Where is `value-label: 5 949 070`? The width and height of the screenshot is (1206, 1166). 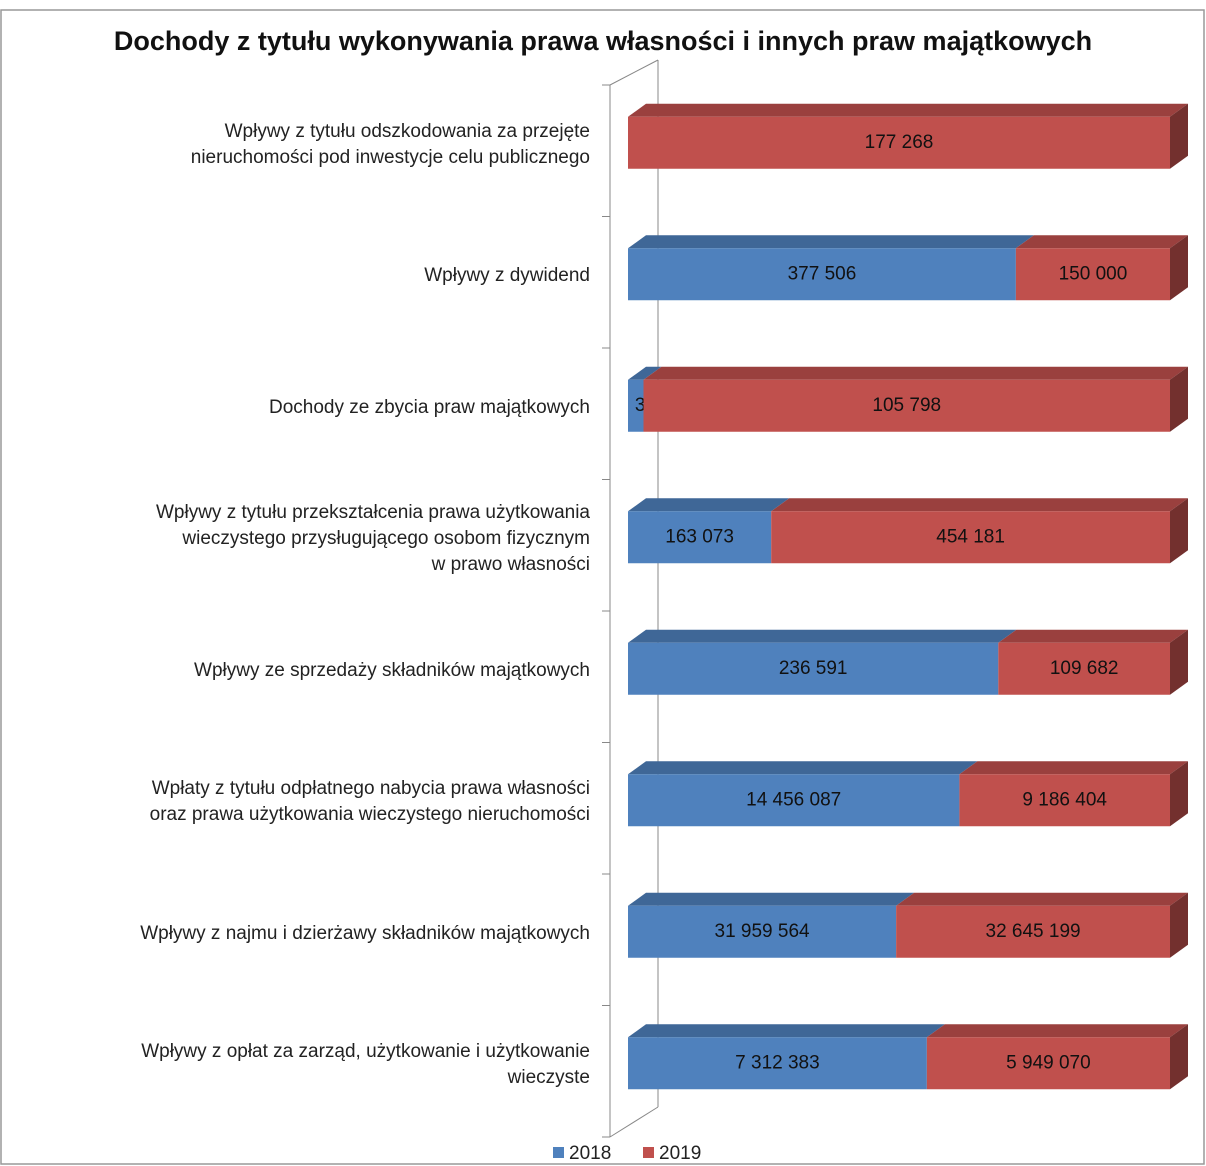
value-label: 5 949 070 is located at coordinates (1048, 1062).